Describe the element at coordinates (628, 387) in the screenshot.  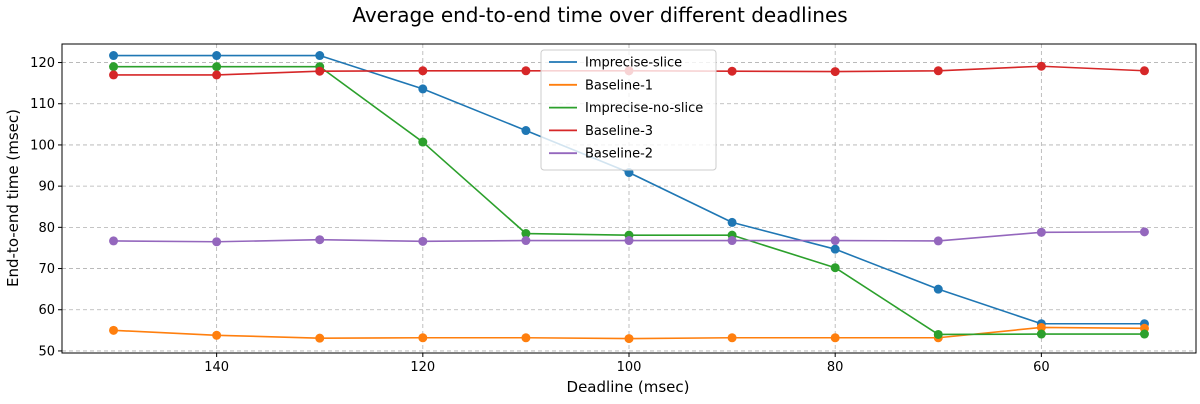
I see `x-axis-label: Deadline (msec)` at that location.